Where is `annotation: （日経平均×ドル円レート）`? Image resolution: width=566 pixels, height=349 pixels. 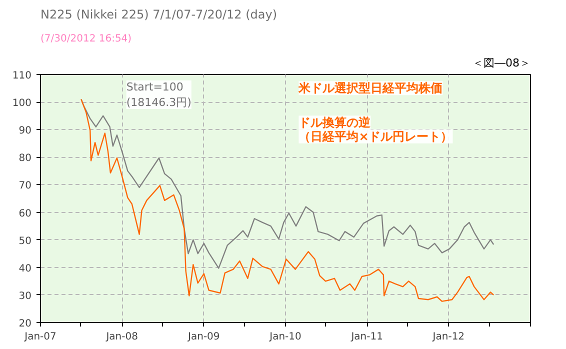
annotation: （日経平均×ドル円レート） is located at coordinates (375, 136).